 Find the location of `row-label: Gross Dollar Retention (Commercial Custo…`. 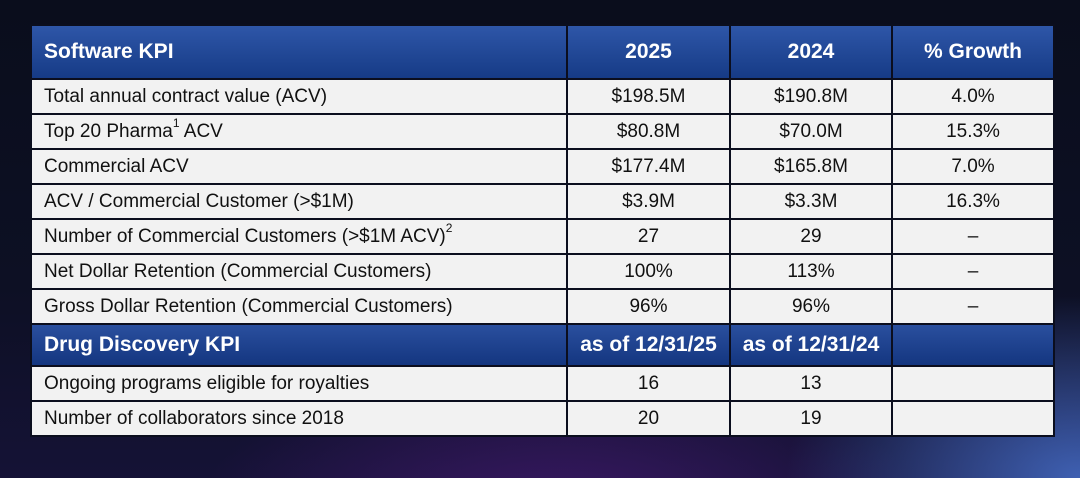

row-label: Gross Dollar Retention (Commercial Custo… is located at coordinates (299, 306).